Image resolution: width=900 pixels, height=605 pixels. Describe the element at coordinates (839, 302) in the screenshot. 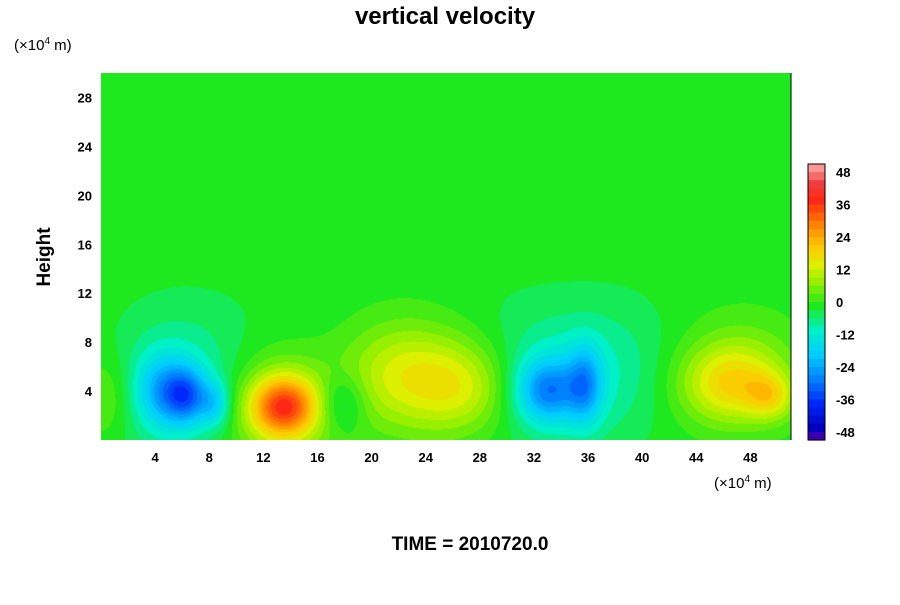

I see `colorbar-tick-label: 0` at that location.